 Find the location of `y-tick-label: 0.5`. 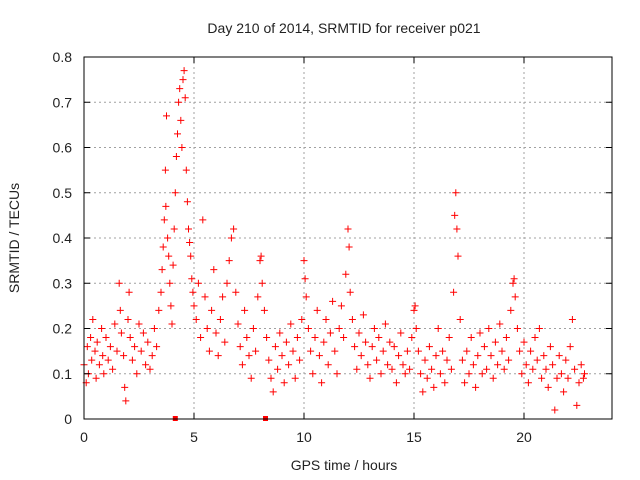

y-tick-label: 0.5 is located at coordinates (63, 193).